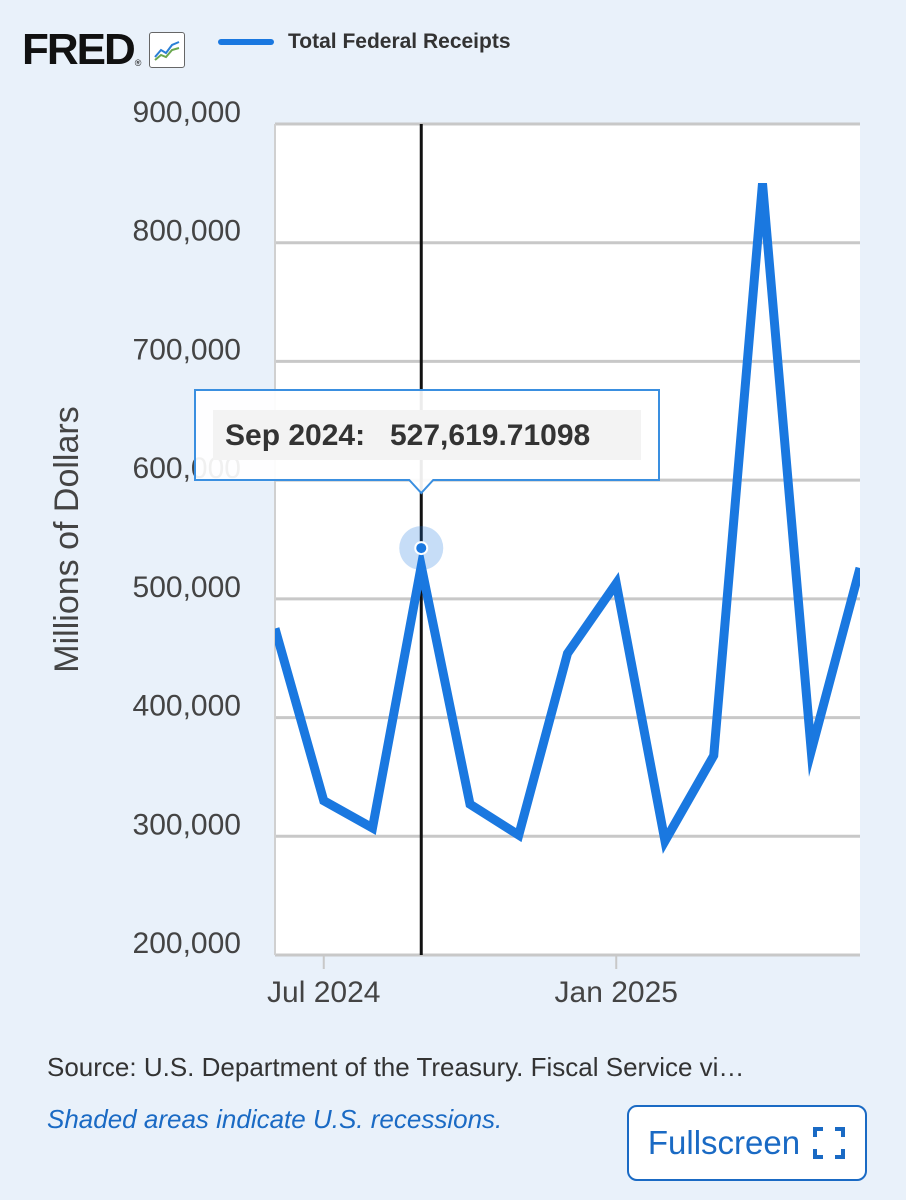 The width and height of the screenshot is (906, 1200). What do you see at coordinates (275, 1119) in the screenshot?
I see `recessions-note: Shaded areas indicate U.S. recessions.` at bounding box center [275, 1119].